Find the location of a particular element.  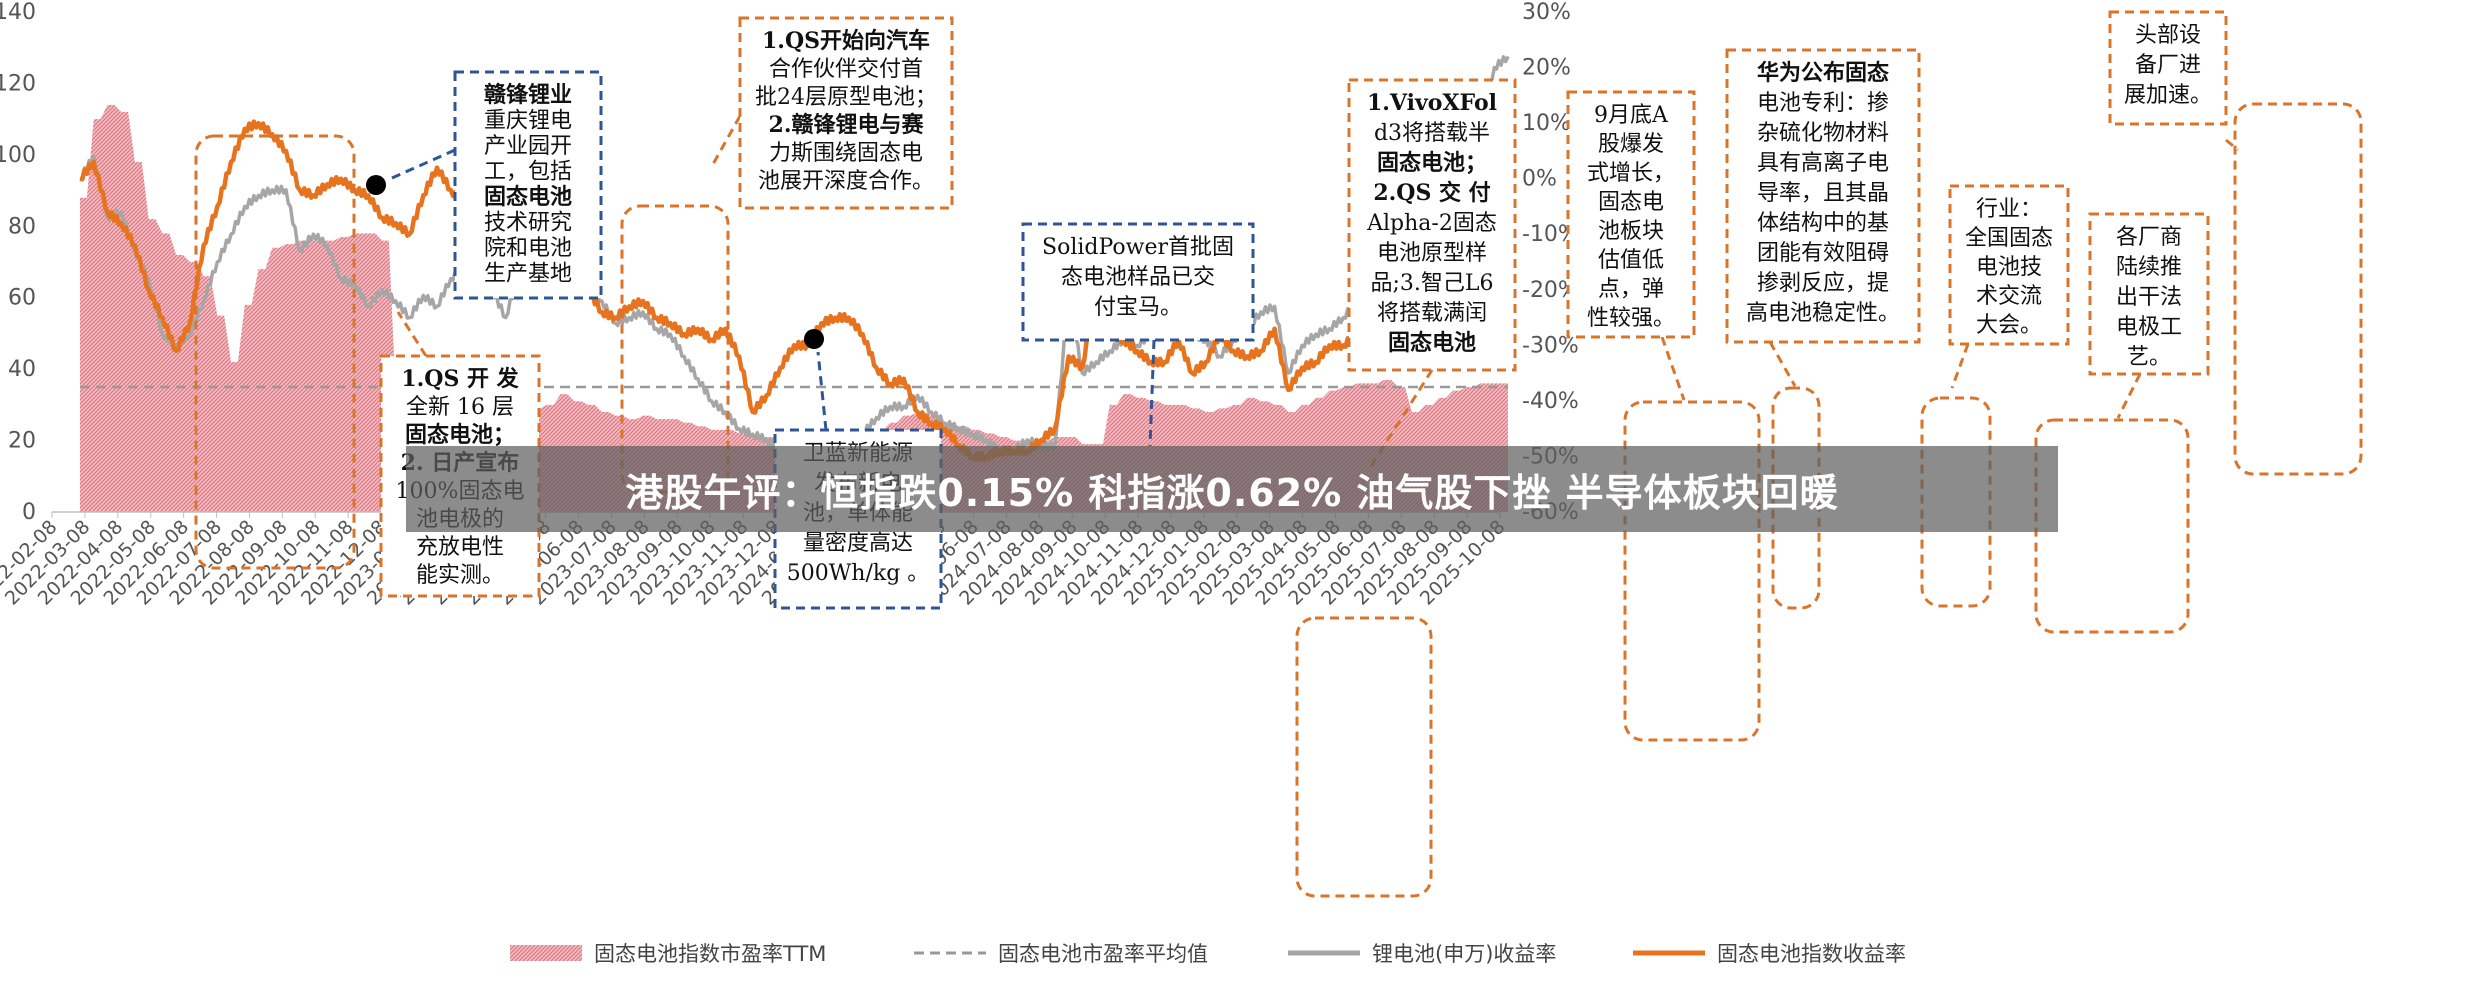

annotation-line: 电极工 is located at coordinates (2149, 327).